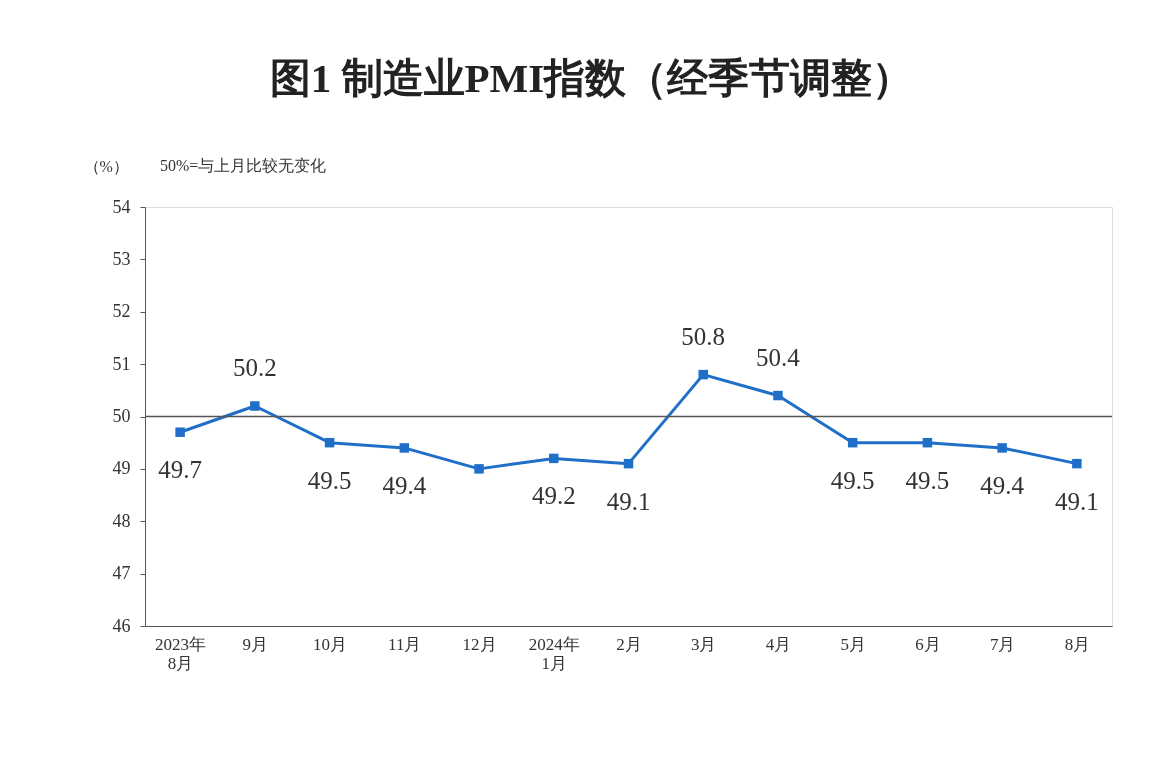  I want to click on data-label: 49.2, so click(553, 496).